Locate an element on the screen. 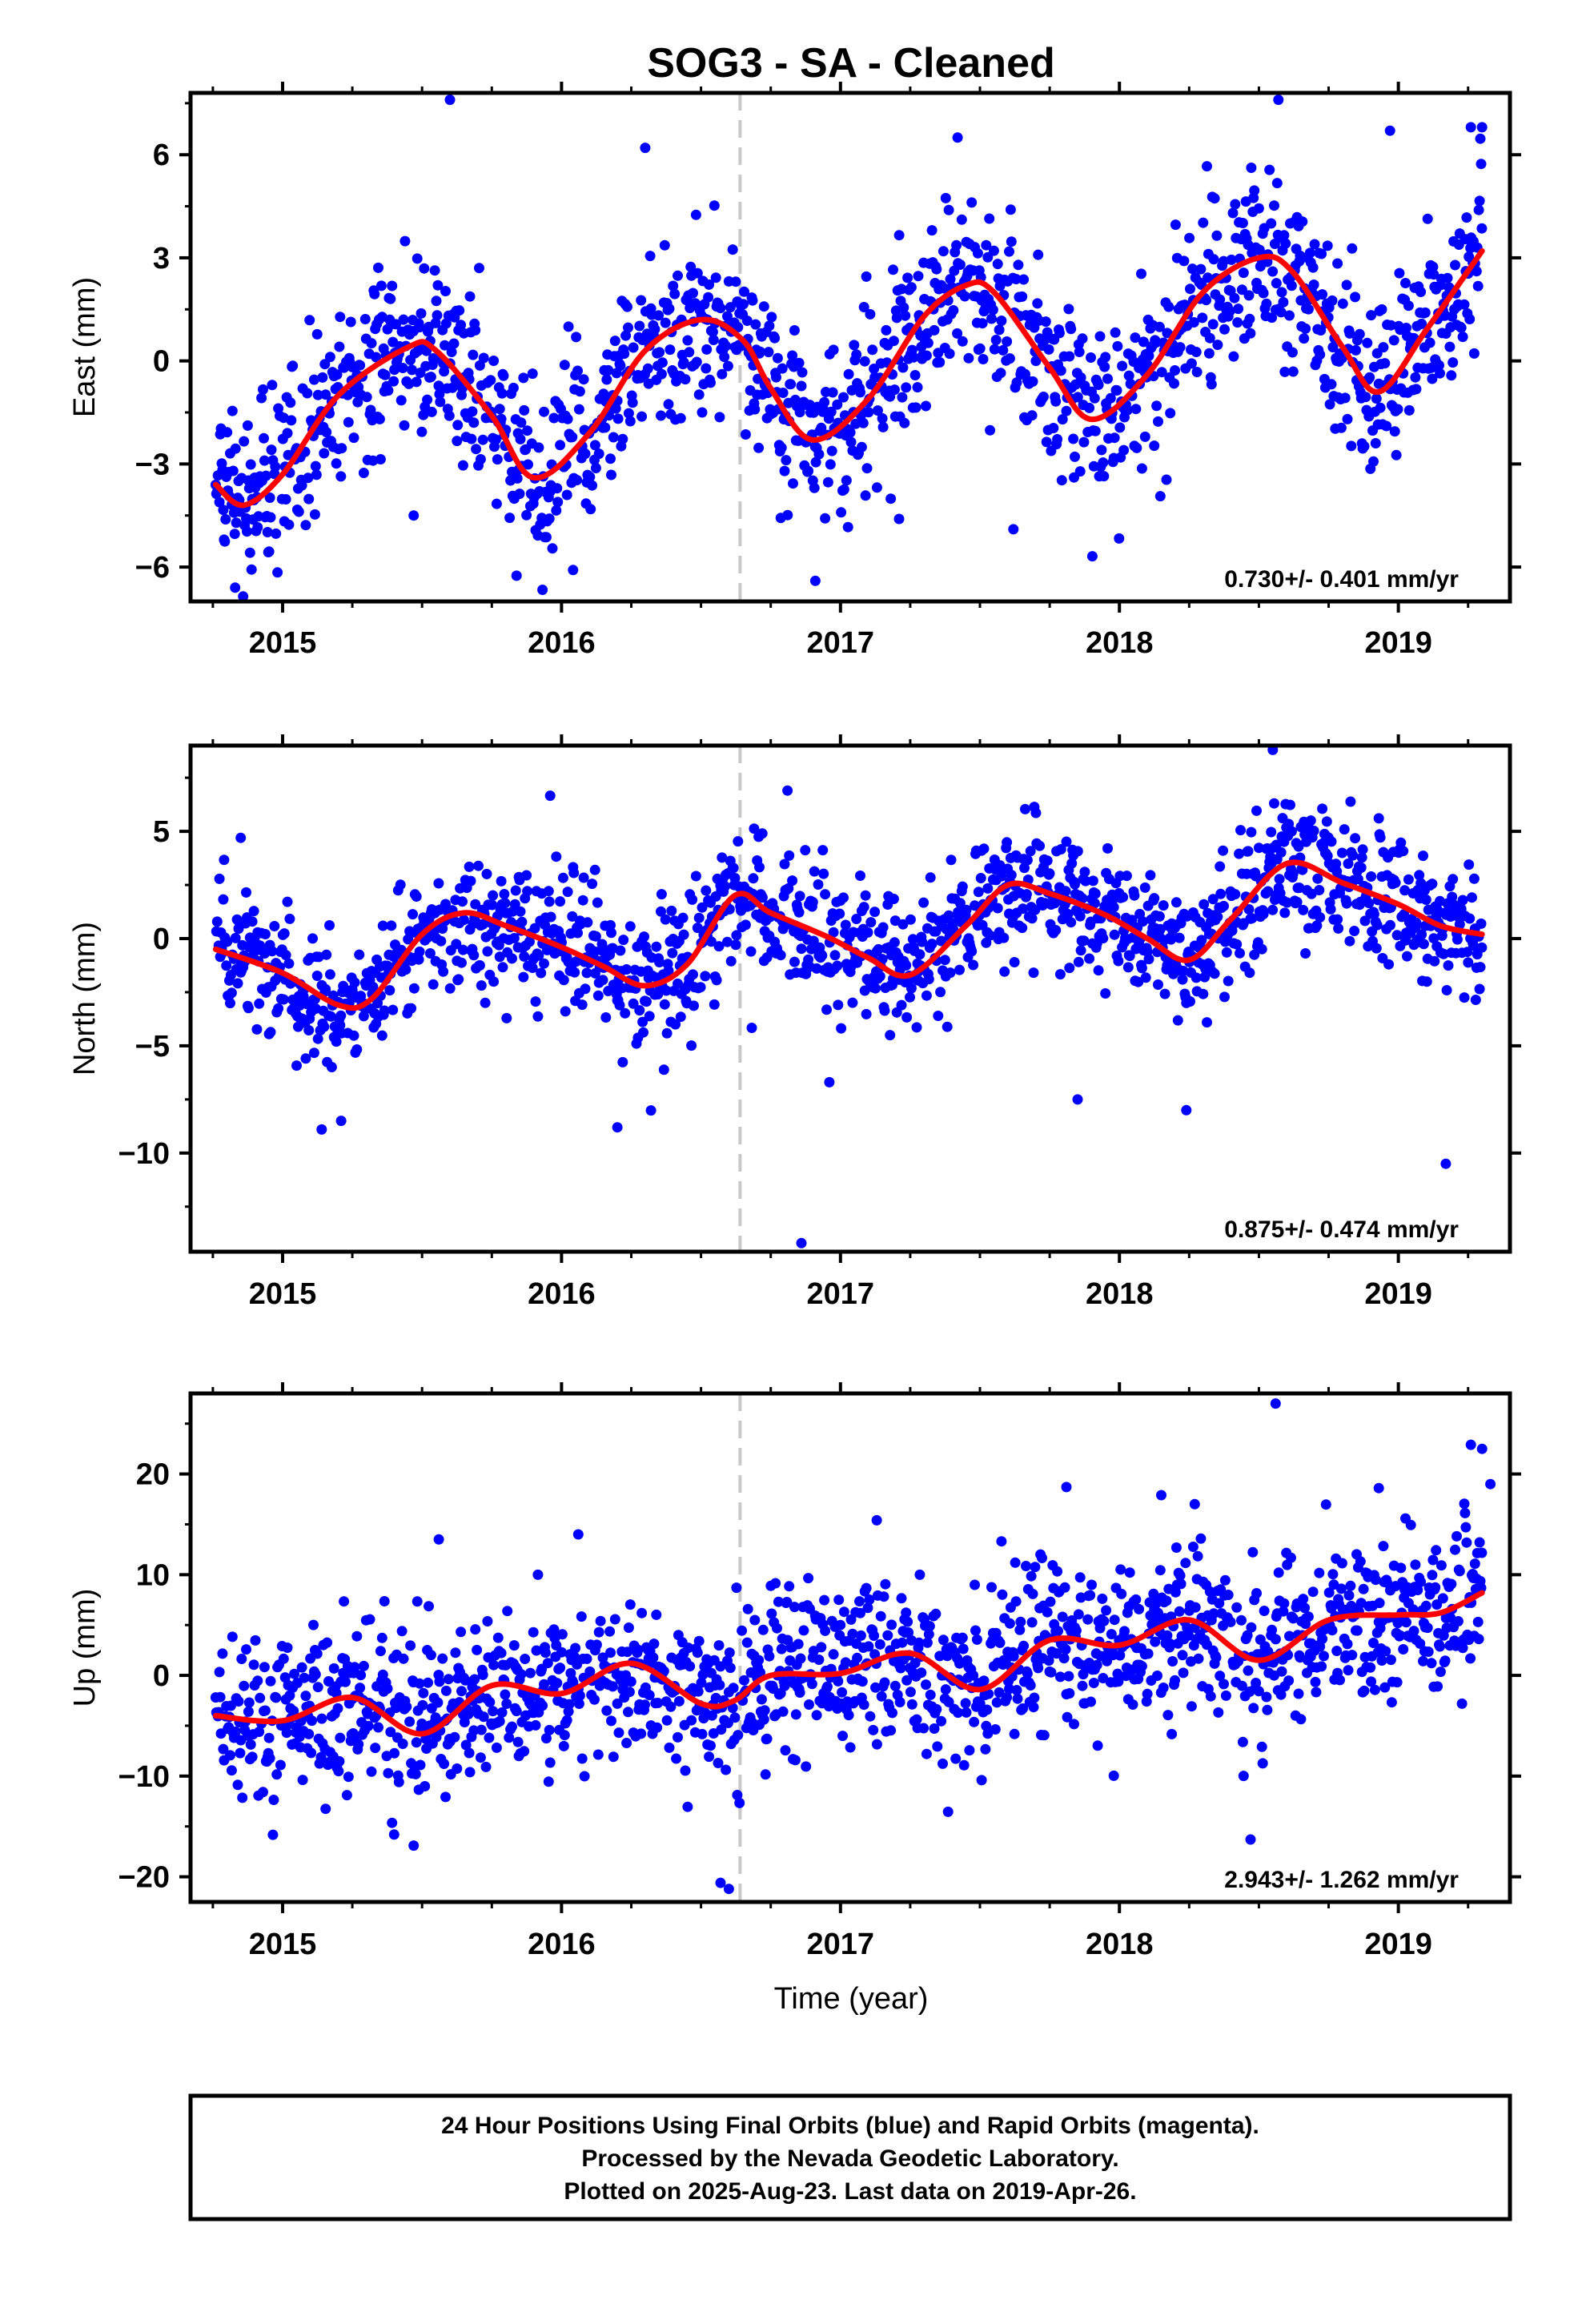 The height and width of the screenshot is (2324, 1582). north-xtick-label: 2018 is located at coordinates (1120, 1294).